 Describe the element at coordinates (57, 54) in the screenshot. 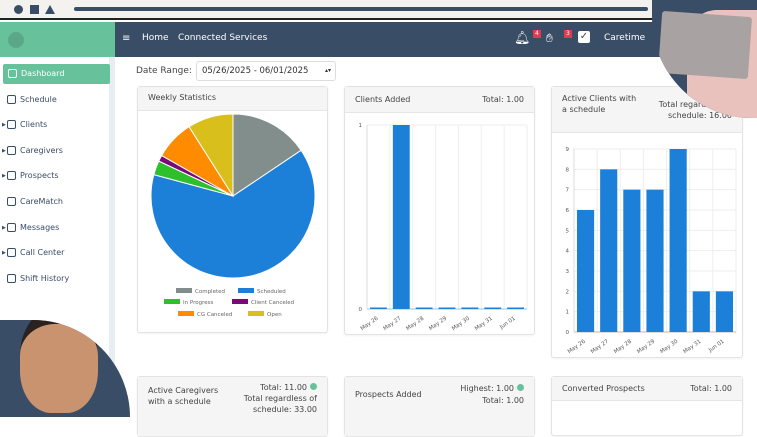

I see `logo: caretime` at that location.